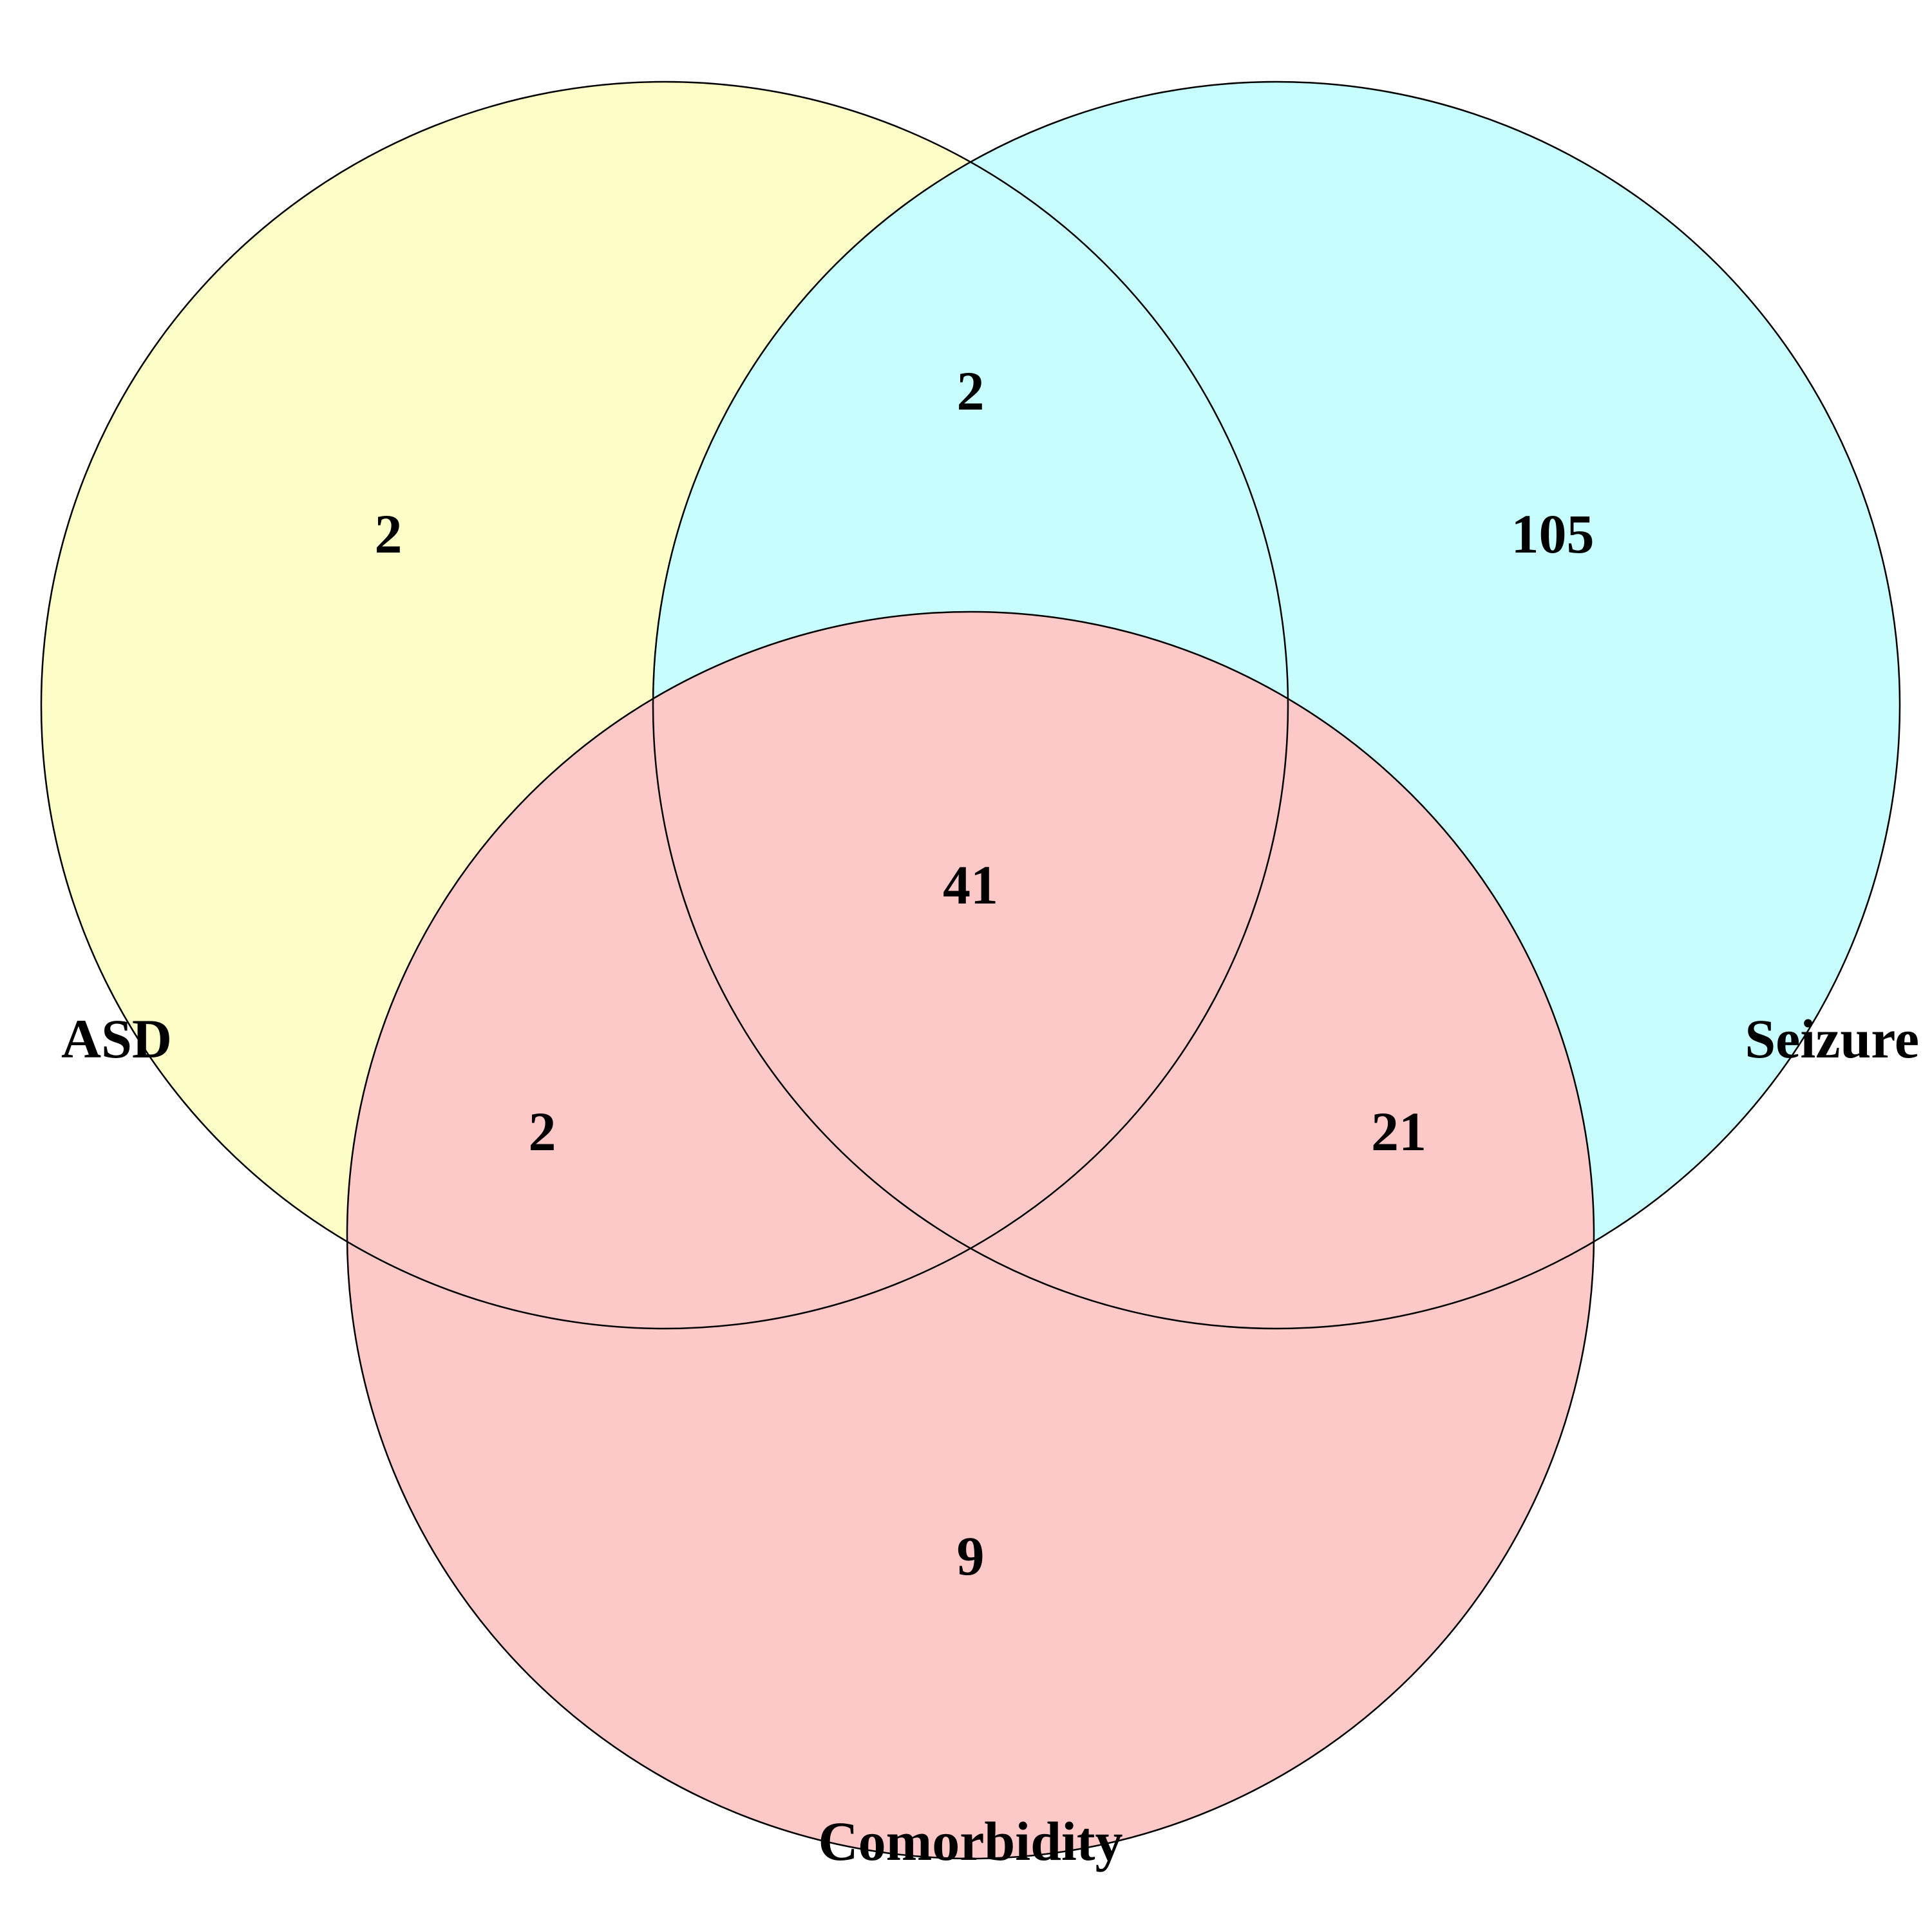  I want to click on seizure-set-label: Seizure, so click(1832, 1039).